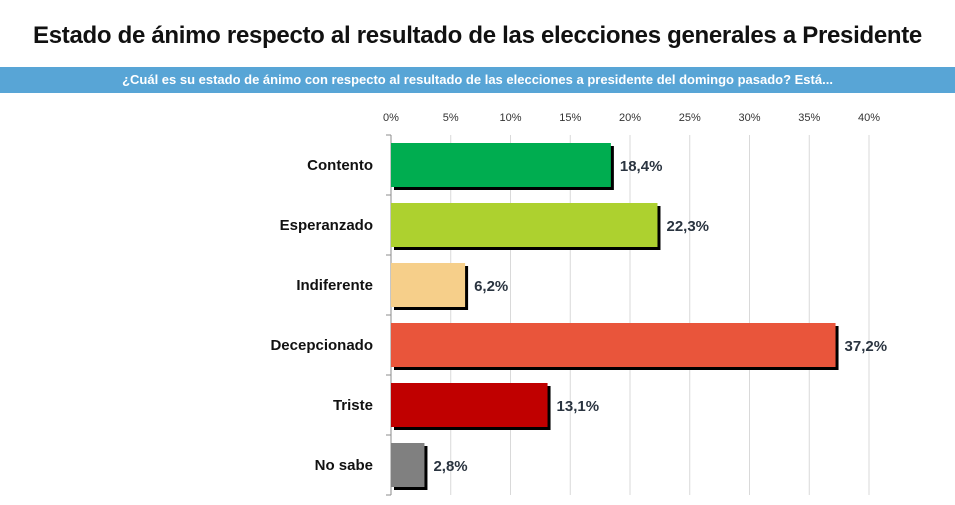  Describe the element at coordinates (687, 226) in the screenshot. I see `value-label: 22,3%` at that location.